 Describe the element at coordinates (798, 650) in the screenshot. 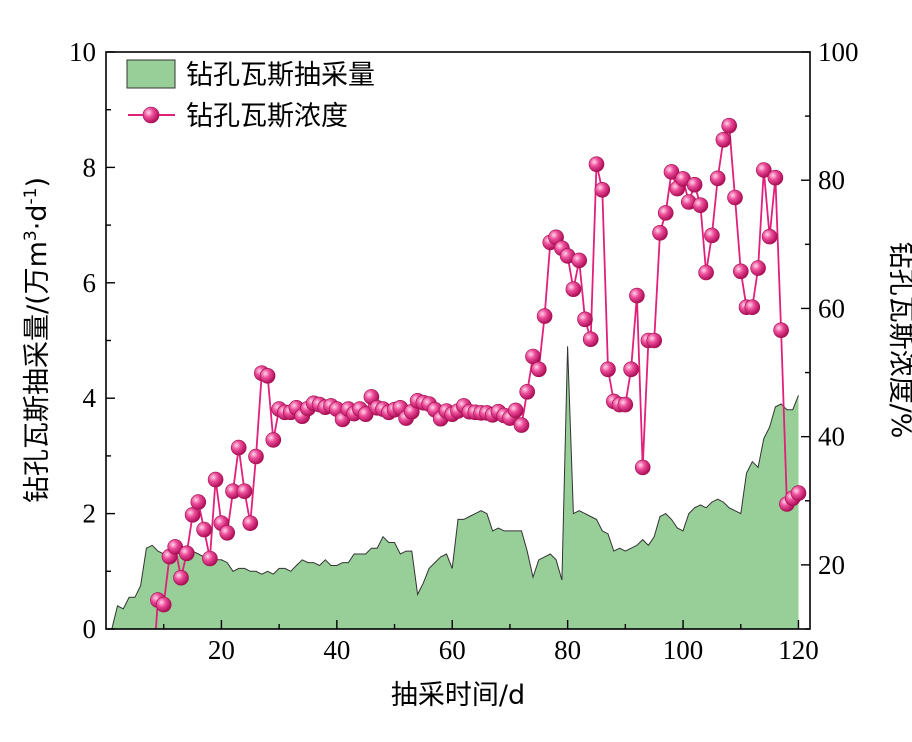

I see `x-tick-label: 120` at that location.